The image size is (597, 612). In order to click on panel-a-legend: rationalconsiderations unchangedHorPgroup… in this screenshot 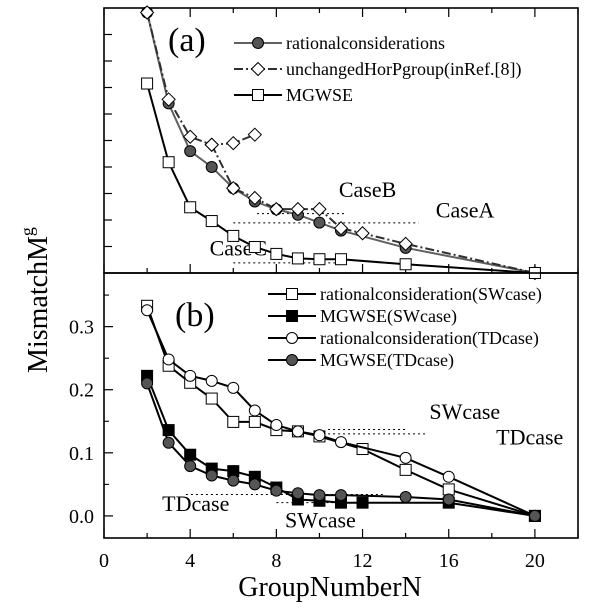, I will do `click(377, 69)`.